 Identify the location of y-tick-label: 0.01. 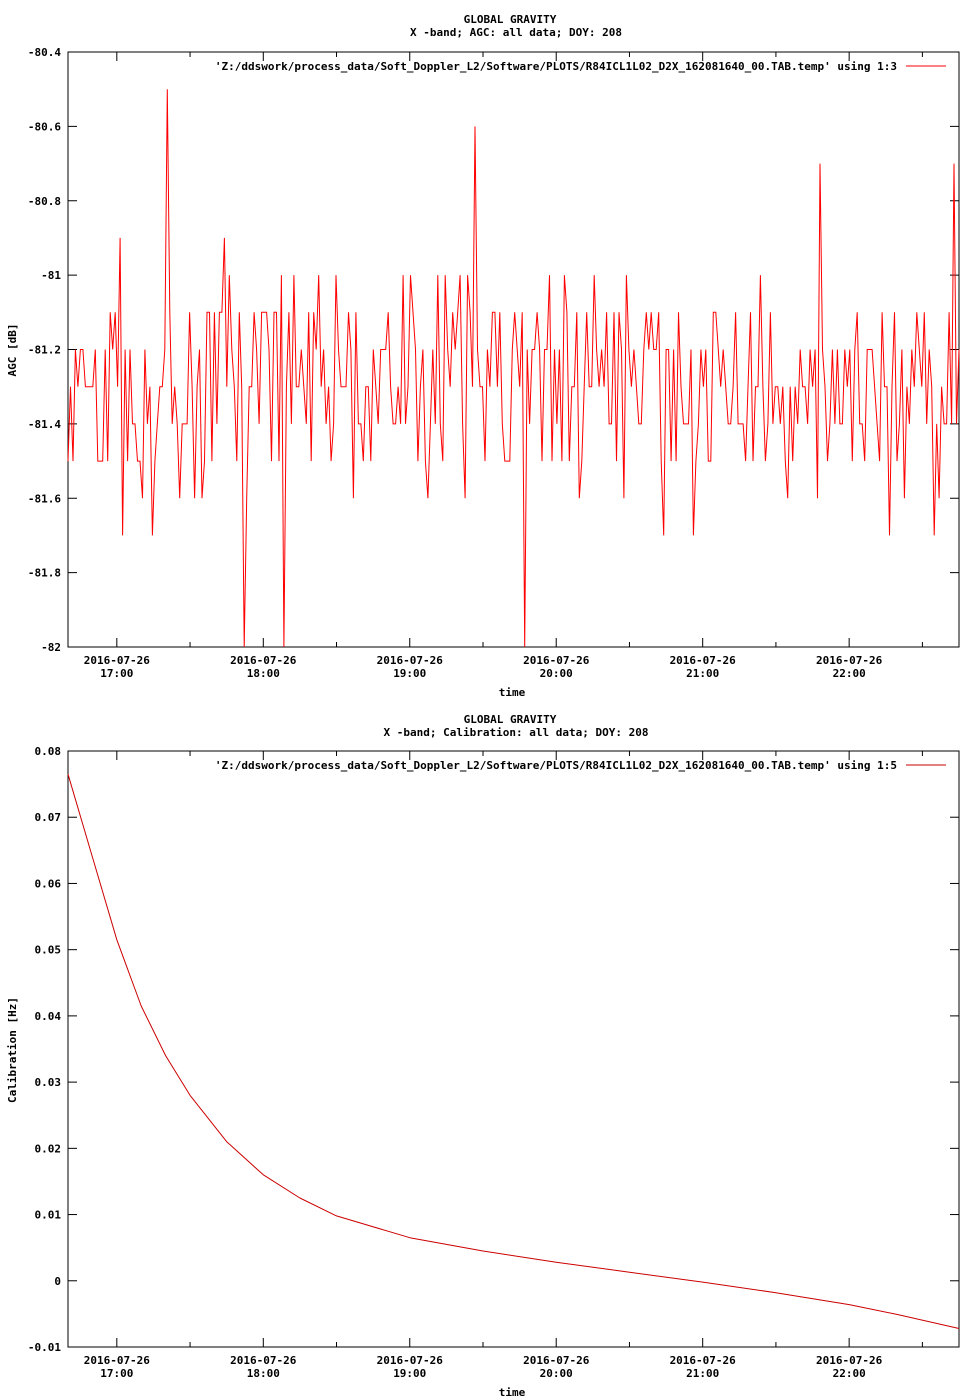
(48, 1215).